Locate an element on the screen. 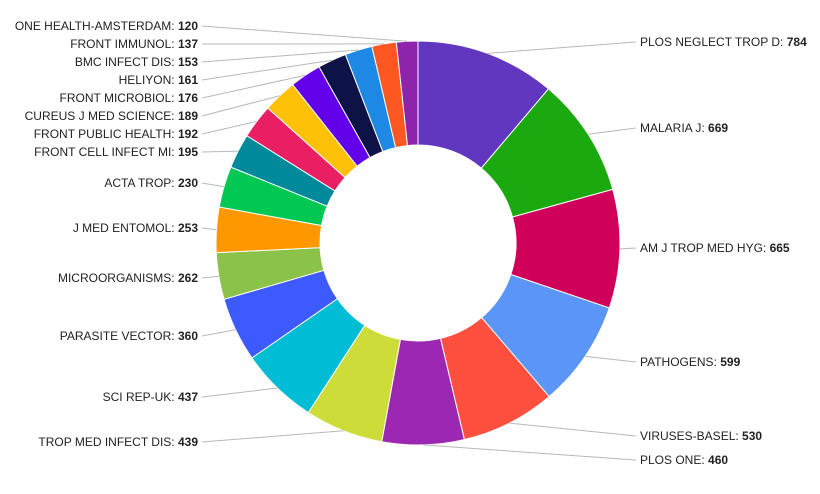 This screenshot has height=494, width=820. slice-label-plos-one: PLOS ONE: 460 is located at coordinates (684, 460).